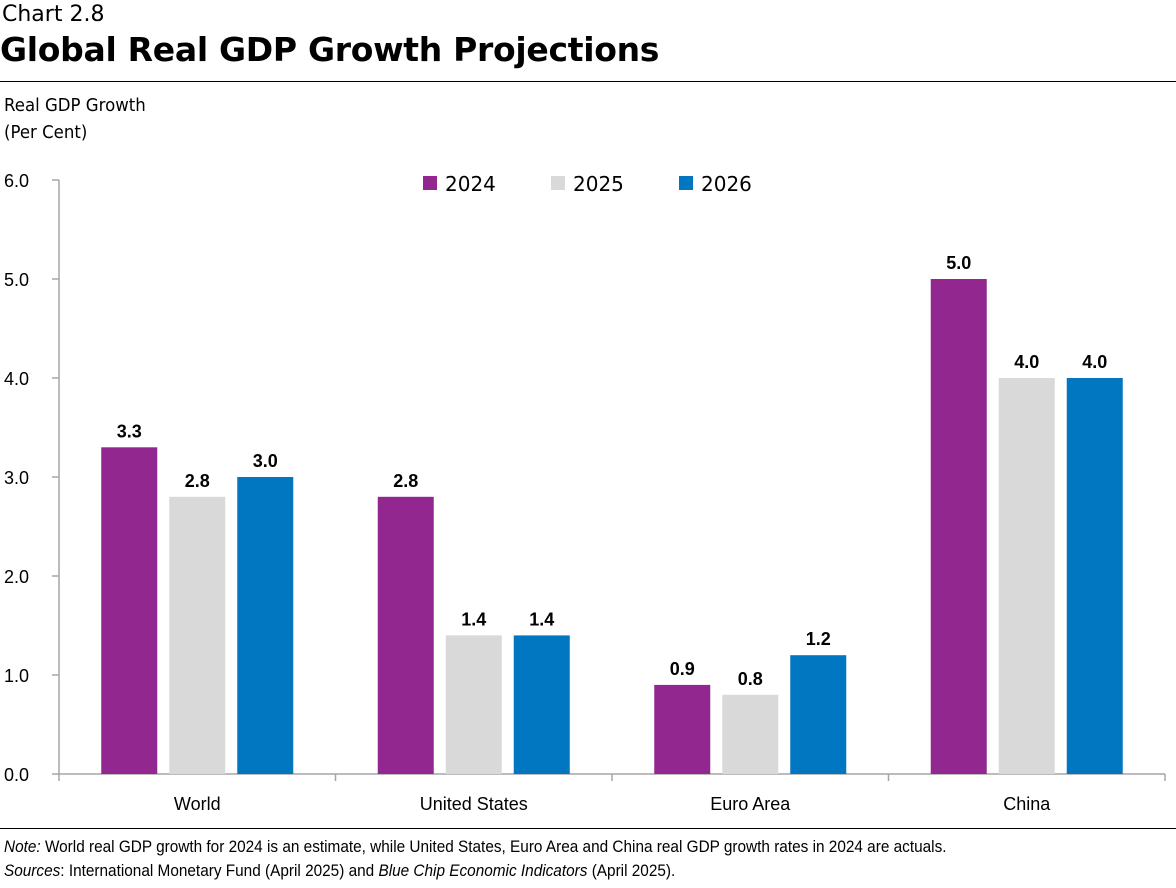 The image size is (1176, 888). Describe the element at coordinates (1027, 804) in the screenshot. I see `x-tick-label: China` at that location.